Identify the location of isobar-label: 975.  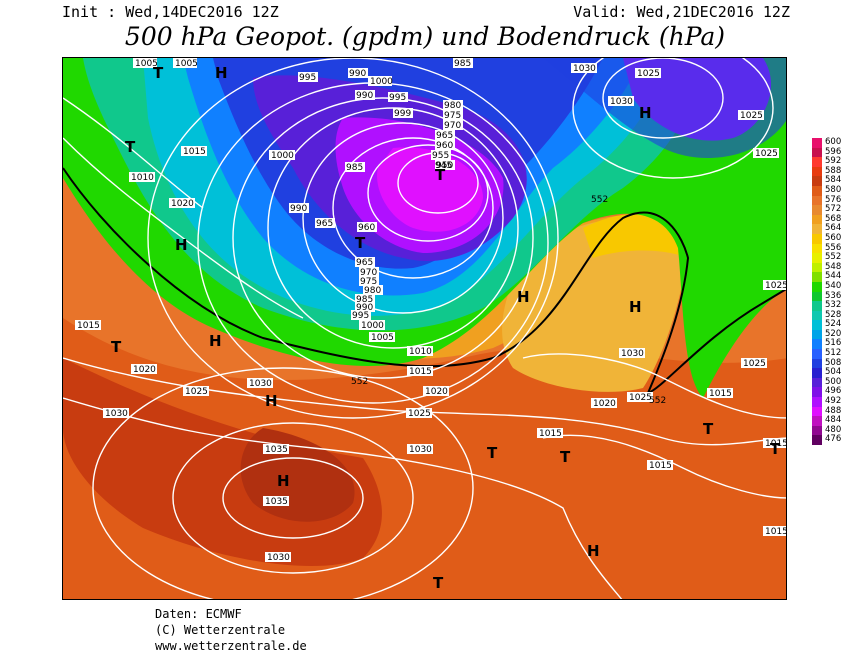
(369, 281).